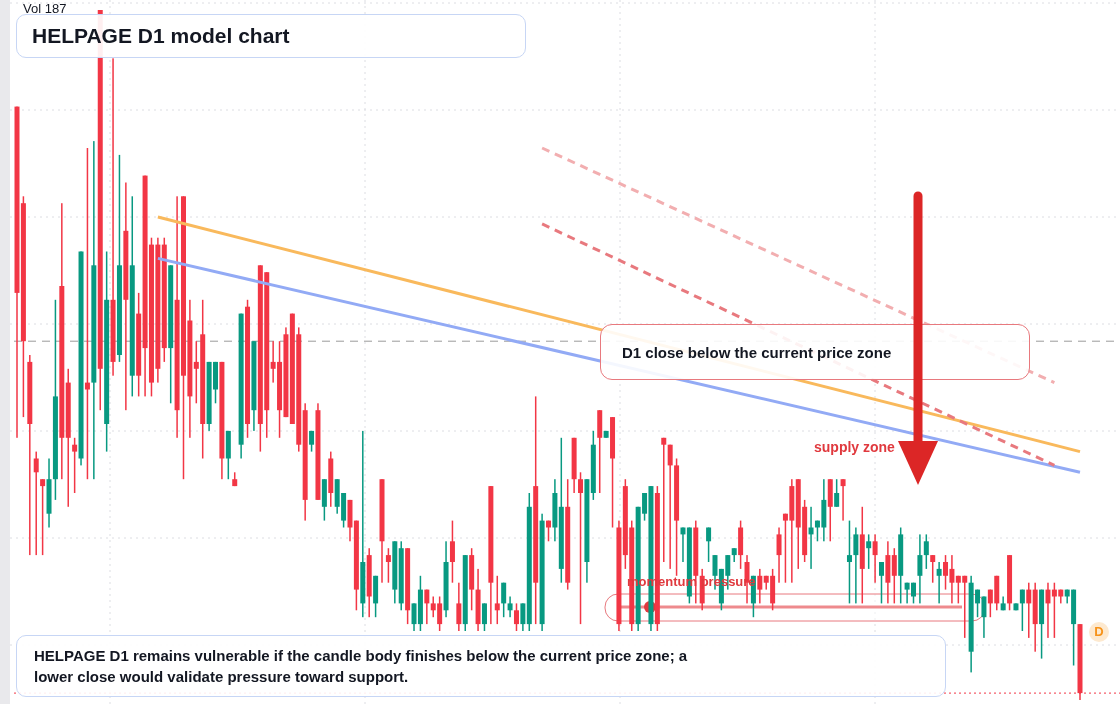  Describe the element at coordinates (815, 352) in the screenshot. I see `callout-box: D1 close below the current price zone` at that location.